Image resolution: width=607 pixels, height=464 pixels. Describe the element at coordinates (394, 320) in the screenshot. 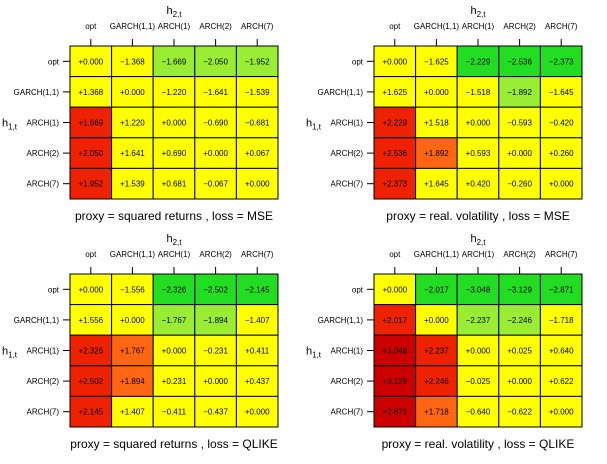

I see `cell-value-label: +2.017` at that location.